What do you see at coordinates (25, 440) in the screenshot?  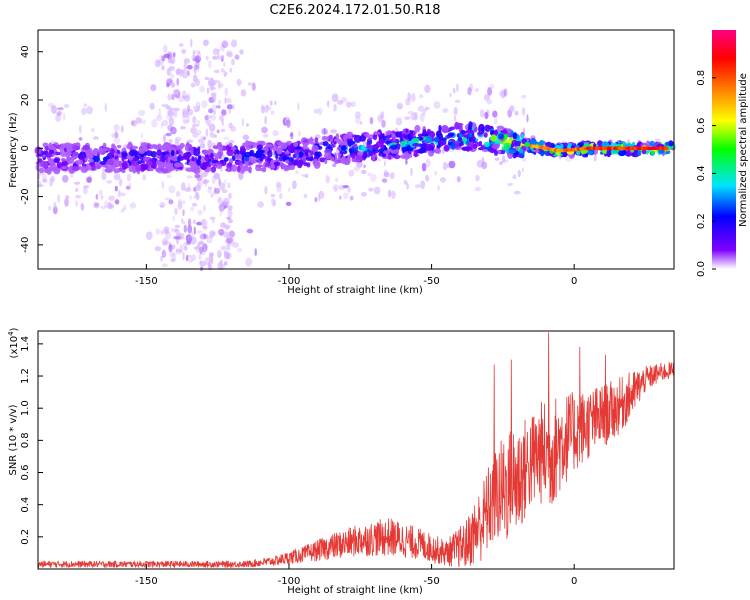 I see `snr-y-tick-label: 0.8` at bounding box center [25, 440].